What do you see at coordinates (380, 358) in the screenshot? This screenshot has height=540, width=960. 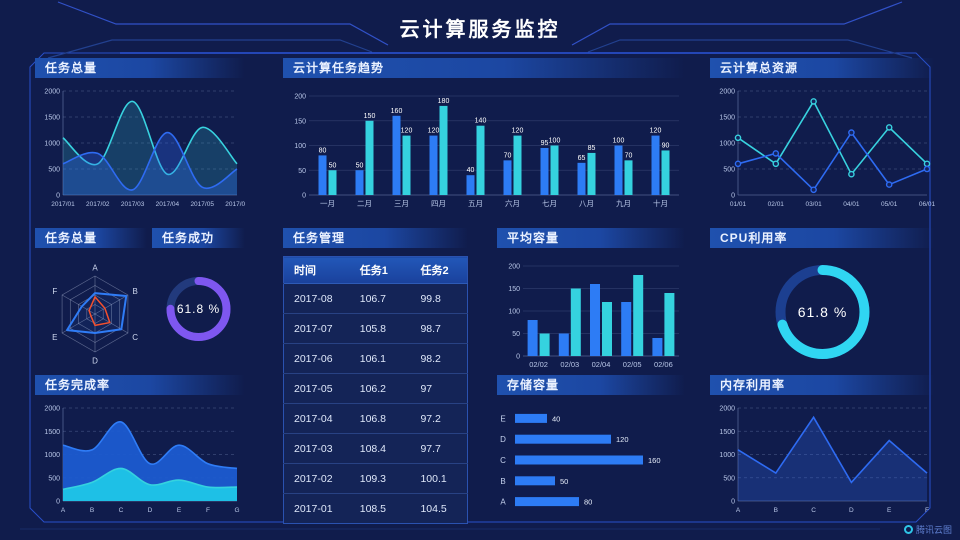 I see `cell: 106.1` at bounding box center [380, 358].